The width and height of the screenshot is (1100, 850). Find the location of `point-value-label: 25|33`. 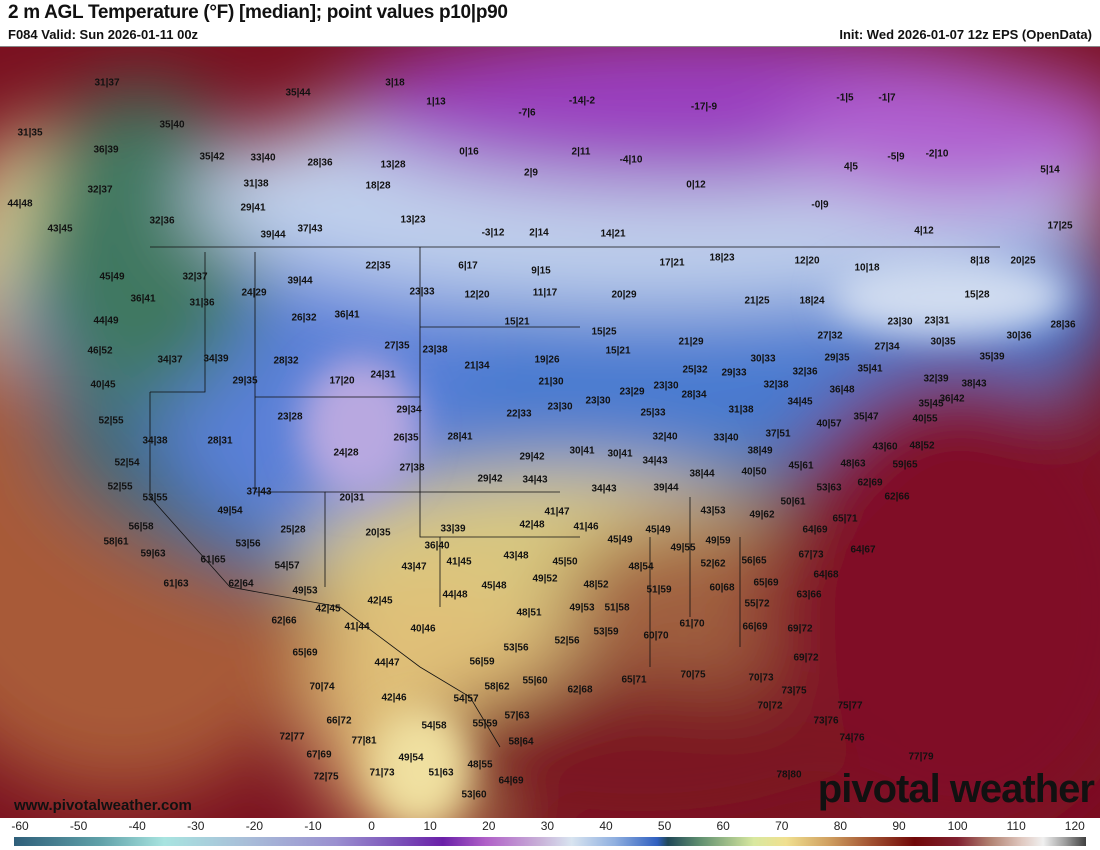

point-value-label: 25|33 is located at coordinates (653, 413).